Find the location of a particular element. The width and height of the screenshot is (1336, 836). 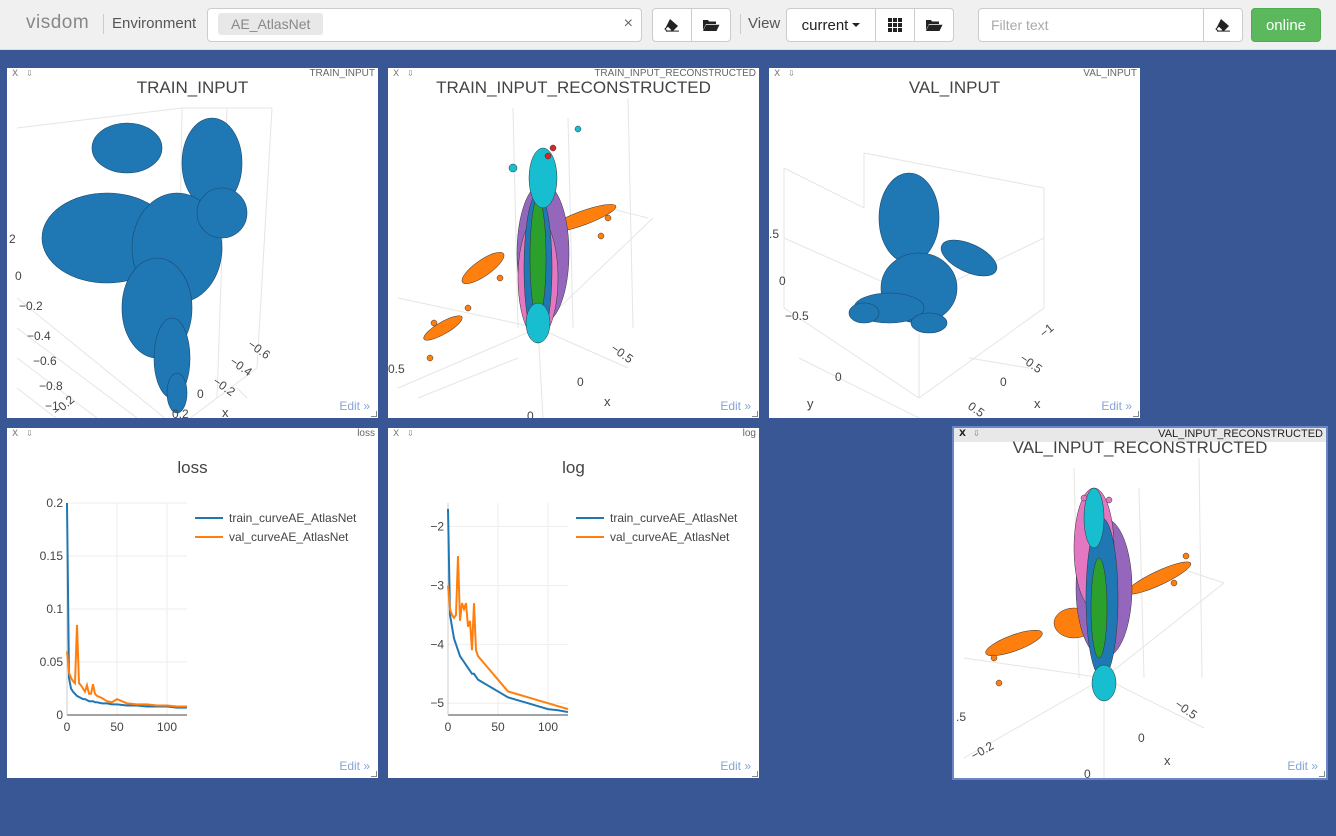

x-tick-label: 50 is located at coordinates (117, 727).